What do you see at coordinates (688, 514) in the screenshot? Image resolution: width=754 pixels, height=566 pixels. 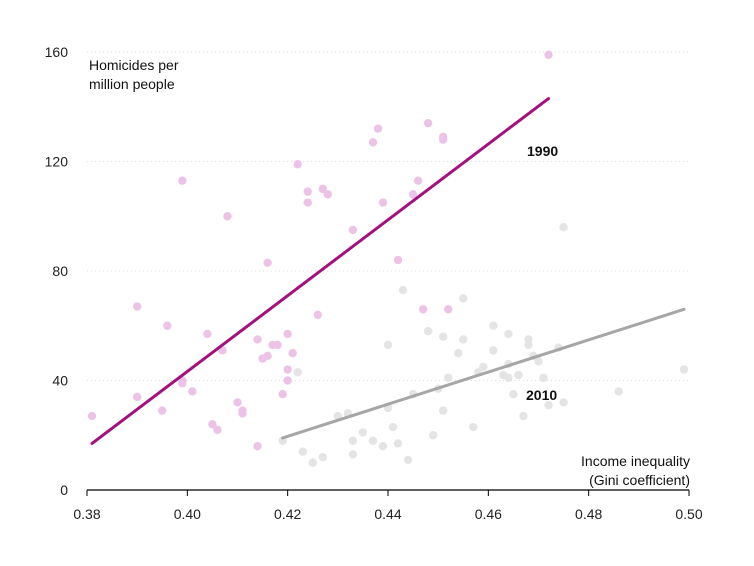 I see `x-tick-label-6: 0.50` at bounding box center [688, 514].